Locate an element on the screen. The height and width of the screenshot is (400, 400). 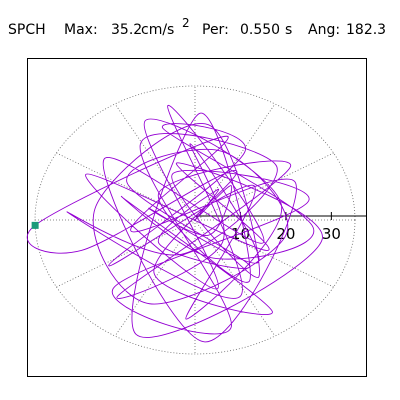
angle-label: Ang: is located at coordinates (324, 30).